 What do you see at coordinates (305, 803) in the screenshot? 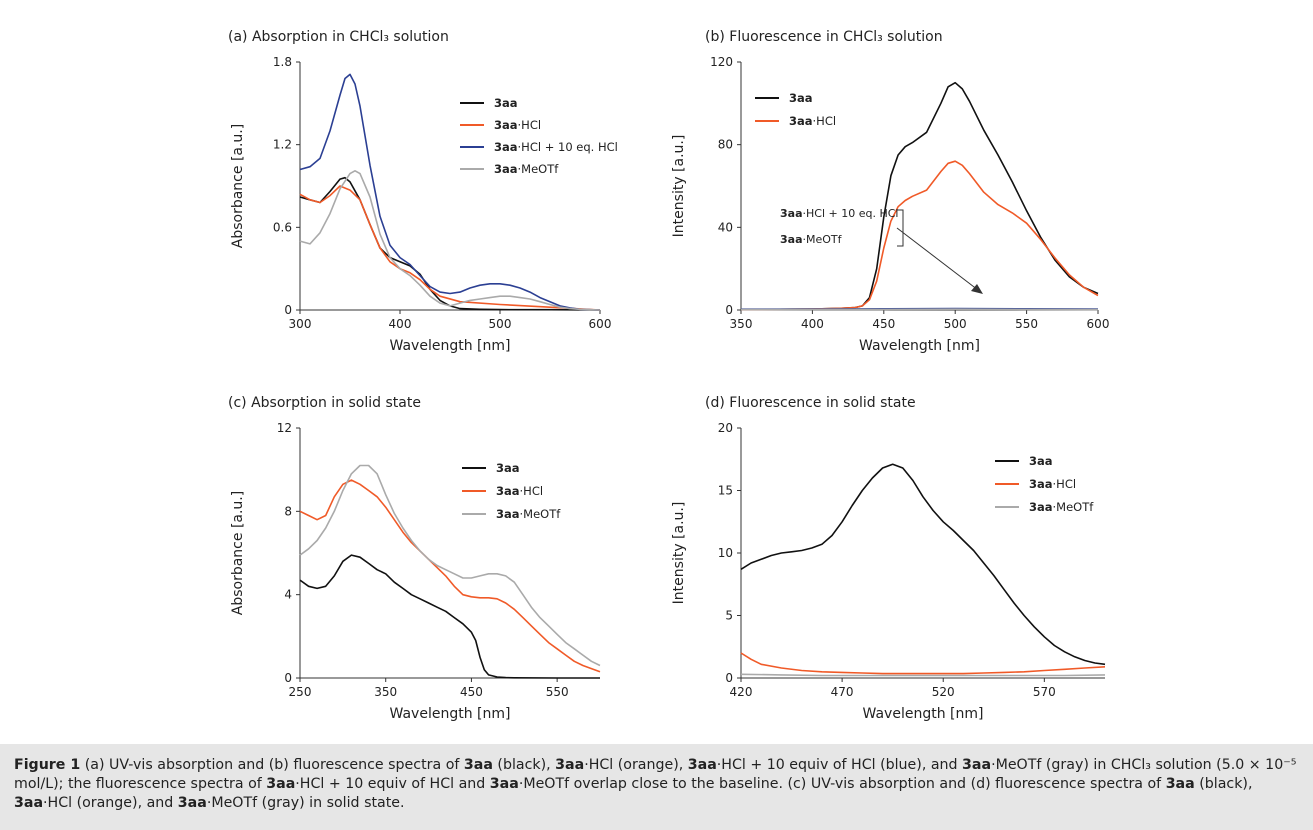
I see `caption-run: ·MeOTf (gray) in solid state.` at bounding box center [305, 803].